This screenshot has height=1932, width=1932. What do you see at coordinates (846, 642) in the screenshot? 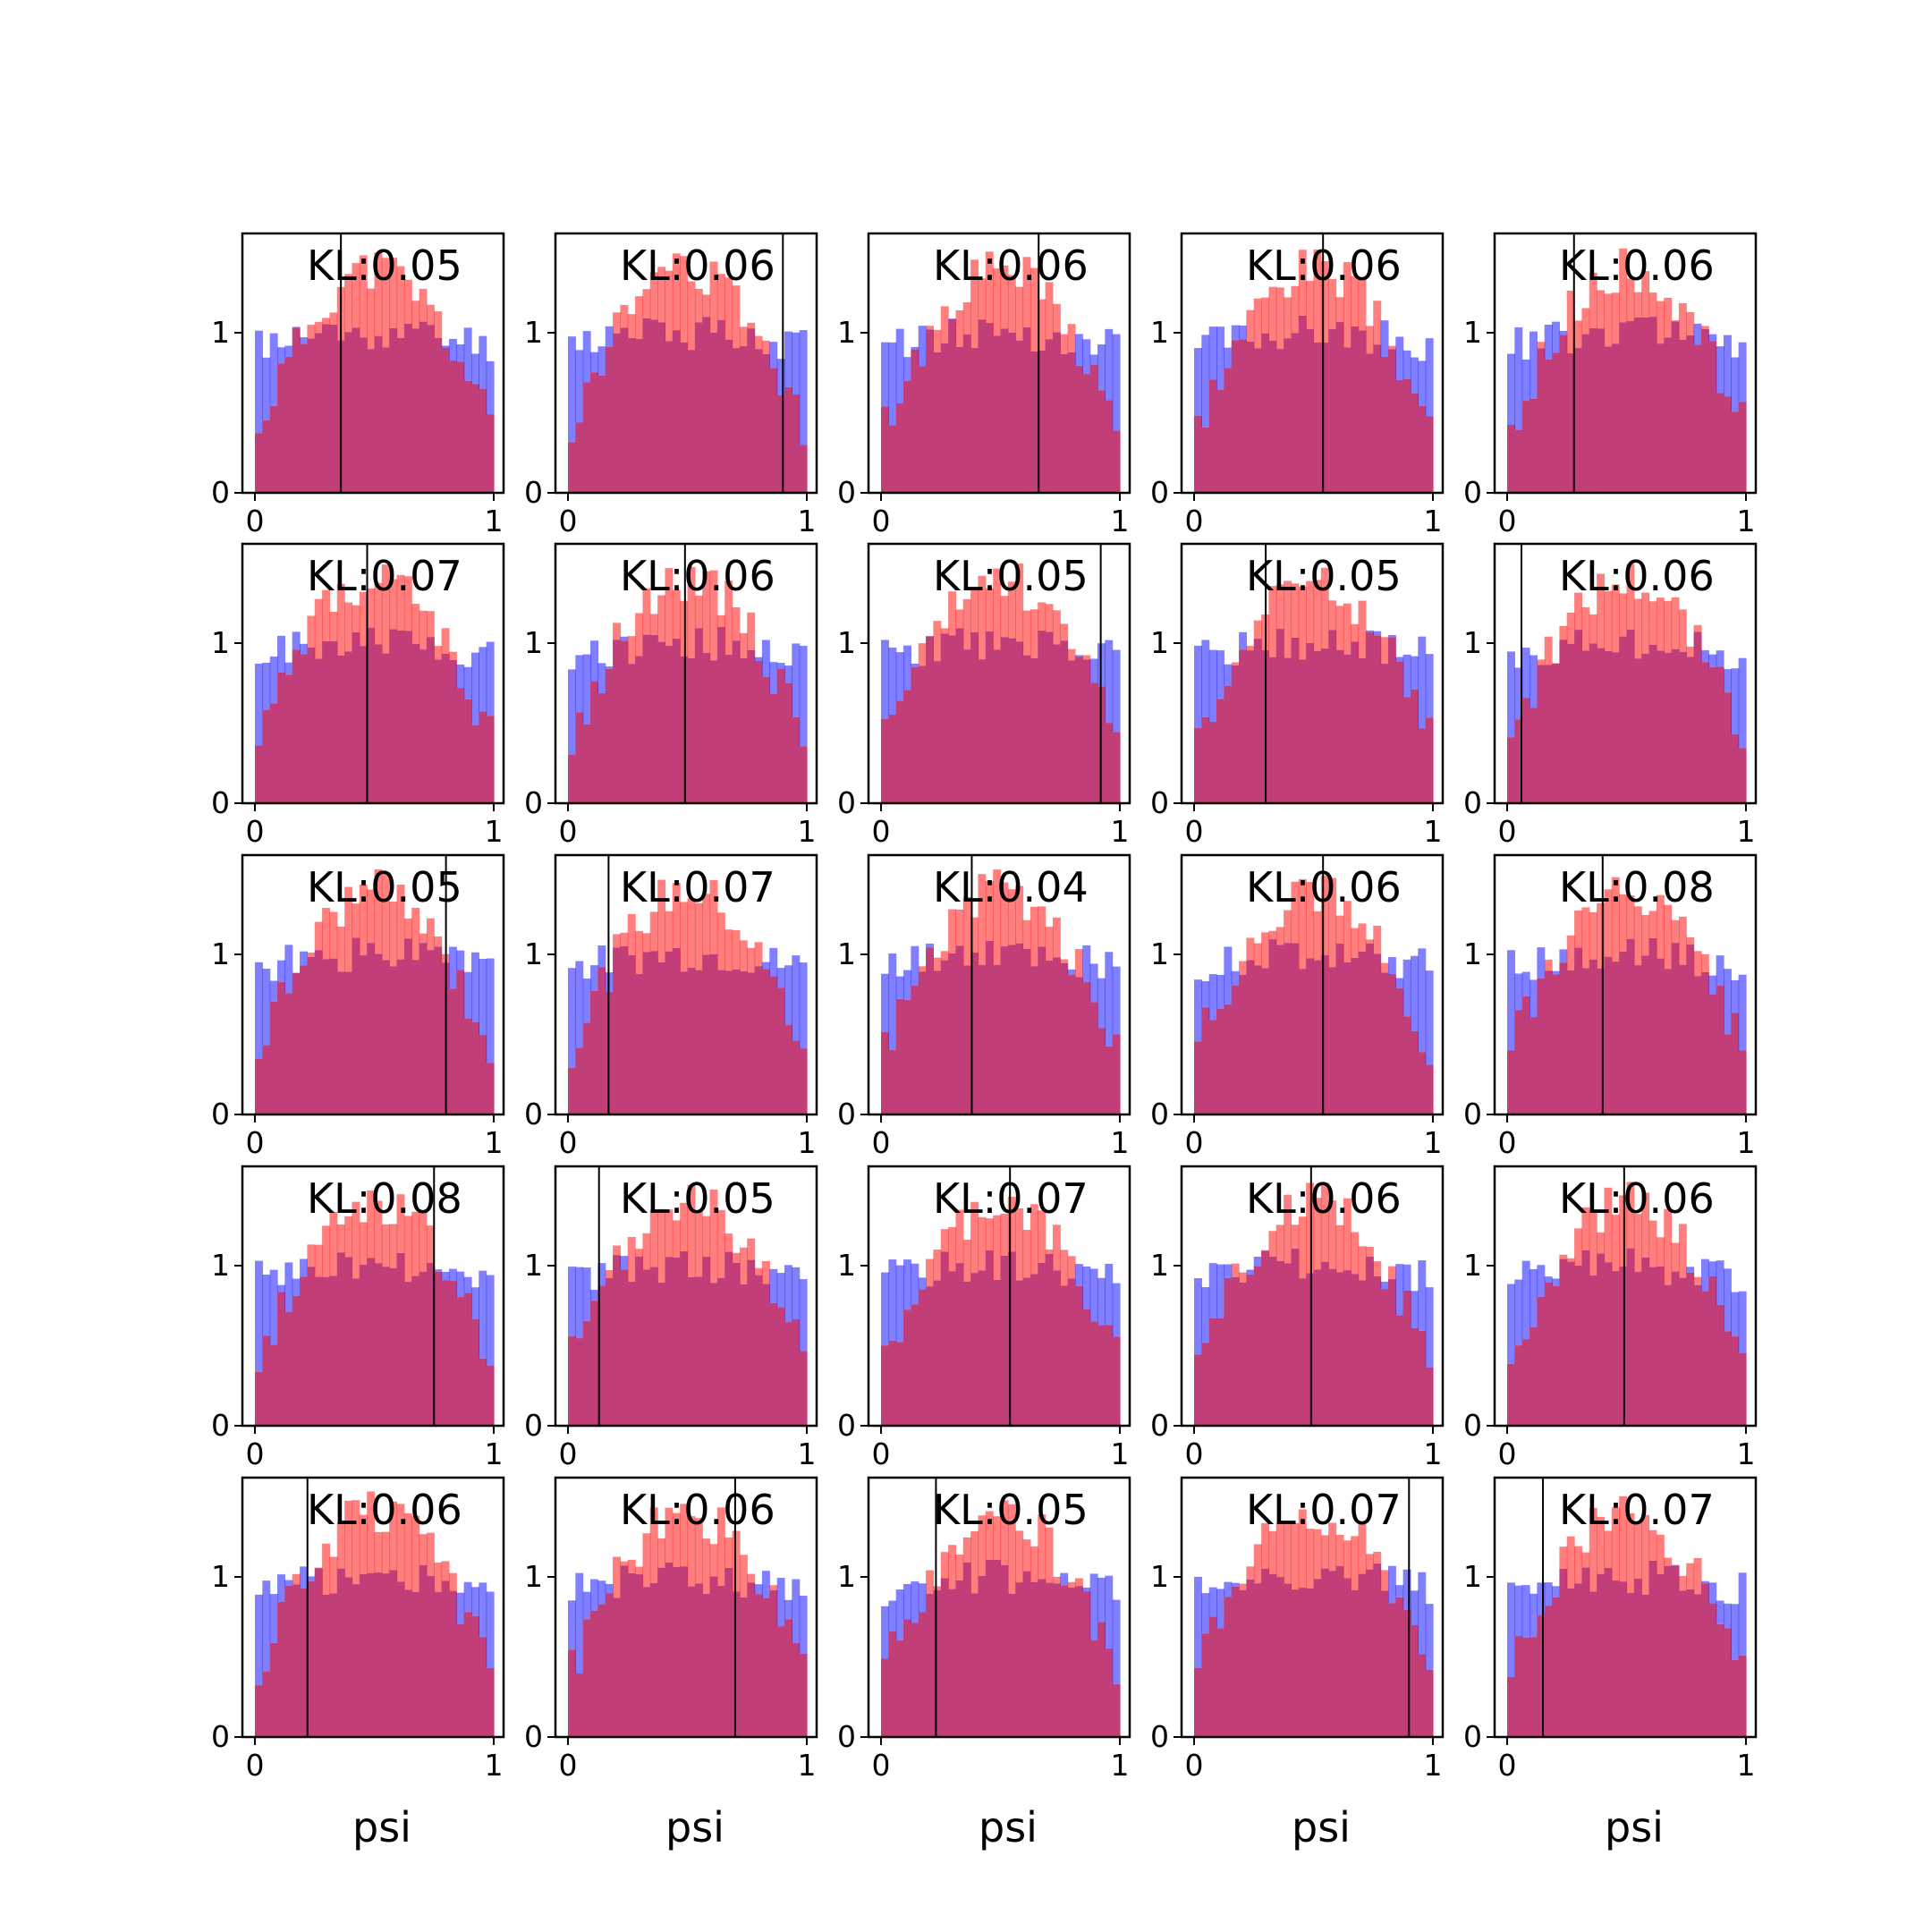
I see `y-tick-label: 1` at bounding box center [846, 642].